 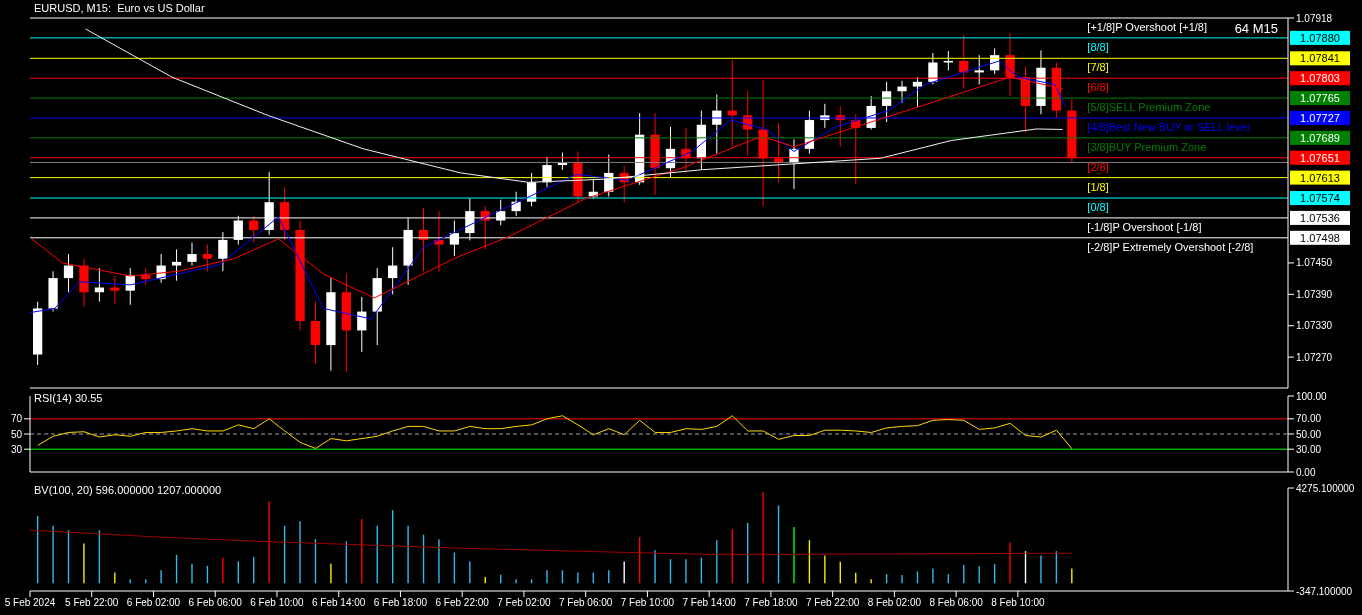 I want to click on y2-tick-label: 70.00, so click(x=1309, y=419).